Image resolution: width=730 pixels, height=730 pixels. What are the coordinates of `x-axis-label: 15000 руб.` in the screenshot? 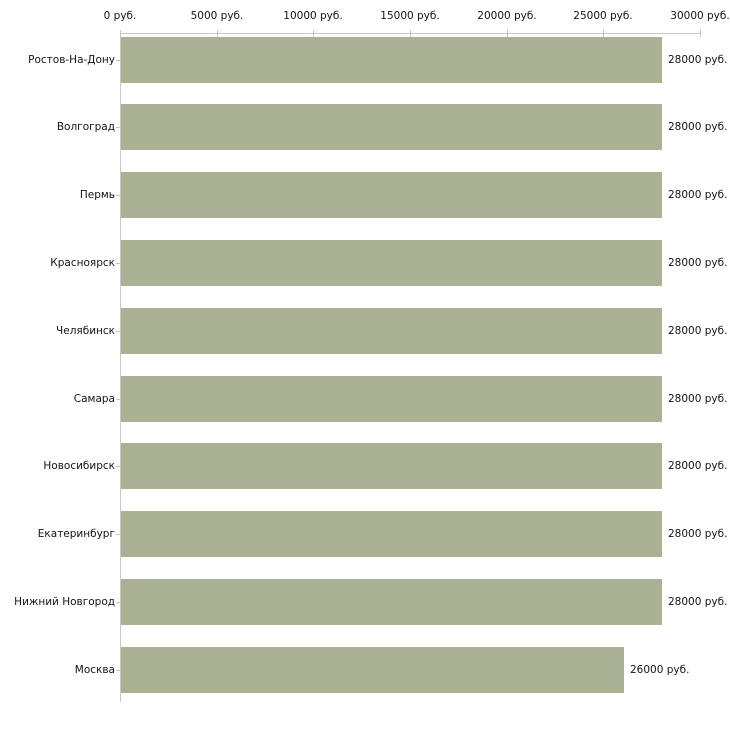 It's located at (410, 16).